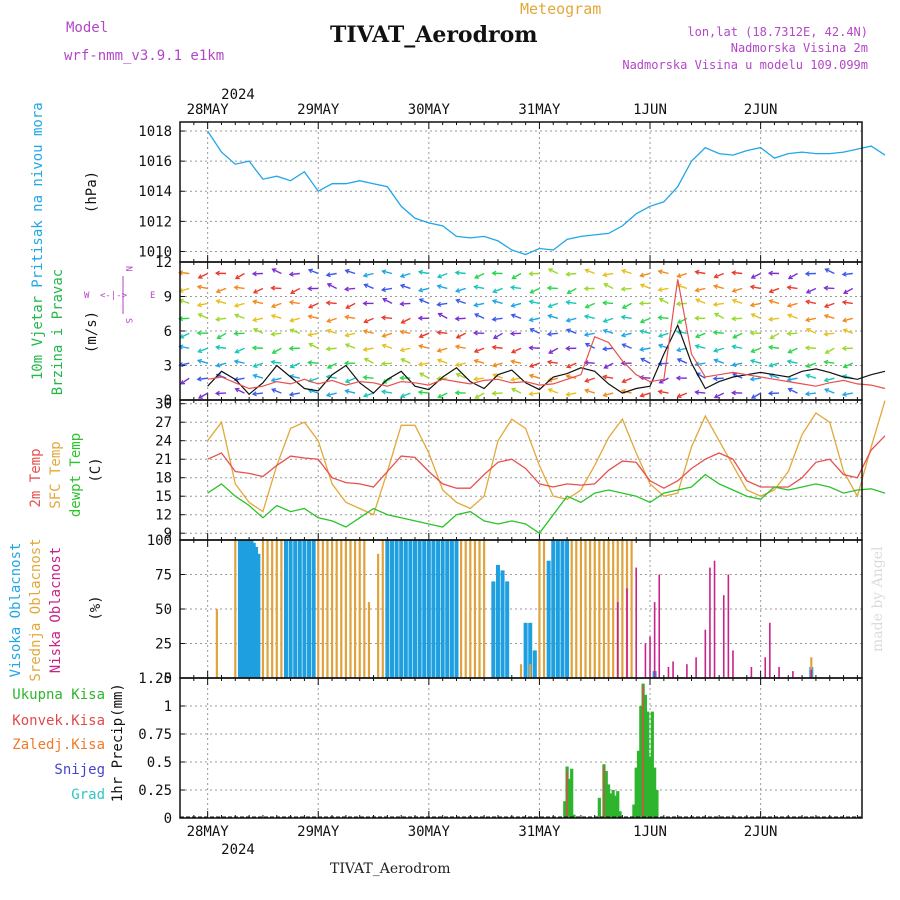  What do you see at coordinates (539, 832) in the screenshot?
I see `day-label-bottom: 31MAY` at bounding box center [539, 832].